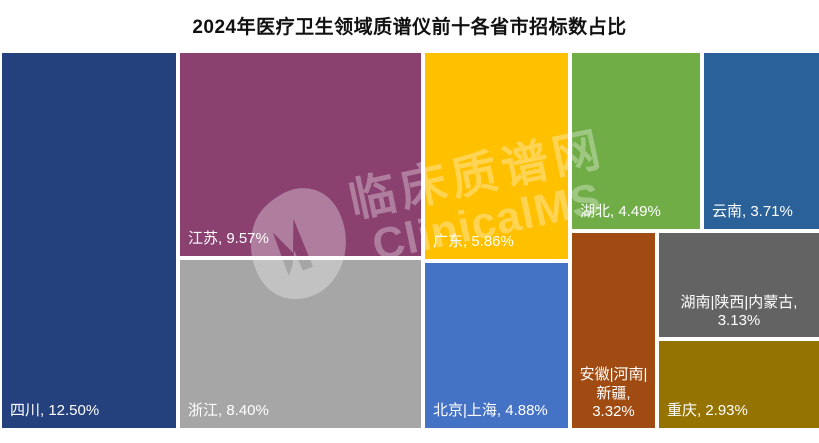 The height and width of the screenshot is (443, 819). Describe the element at coordinates (620, 212) in the screenshot. I see `cell-label-hubei: 湖北, 4.49%` at that location.